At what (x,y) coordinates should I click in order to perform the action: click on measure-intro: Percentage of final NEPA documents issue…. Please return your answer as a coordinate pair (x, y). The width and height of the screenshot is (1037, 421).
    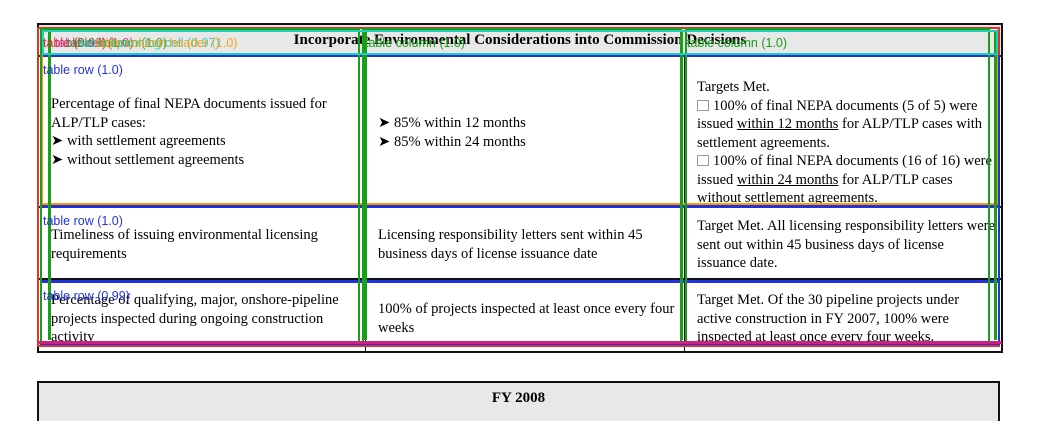
    Looking at the image, I should click on (189, 113).